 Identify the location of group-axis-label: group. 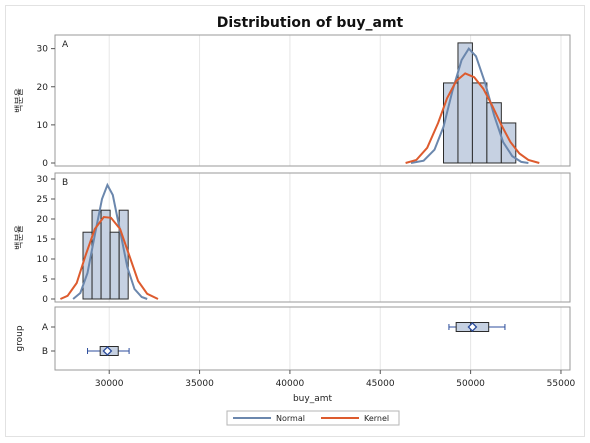
(20, 338).